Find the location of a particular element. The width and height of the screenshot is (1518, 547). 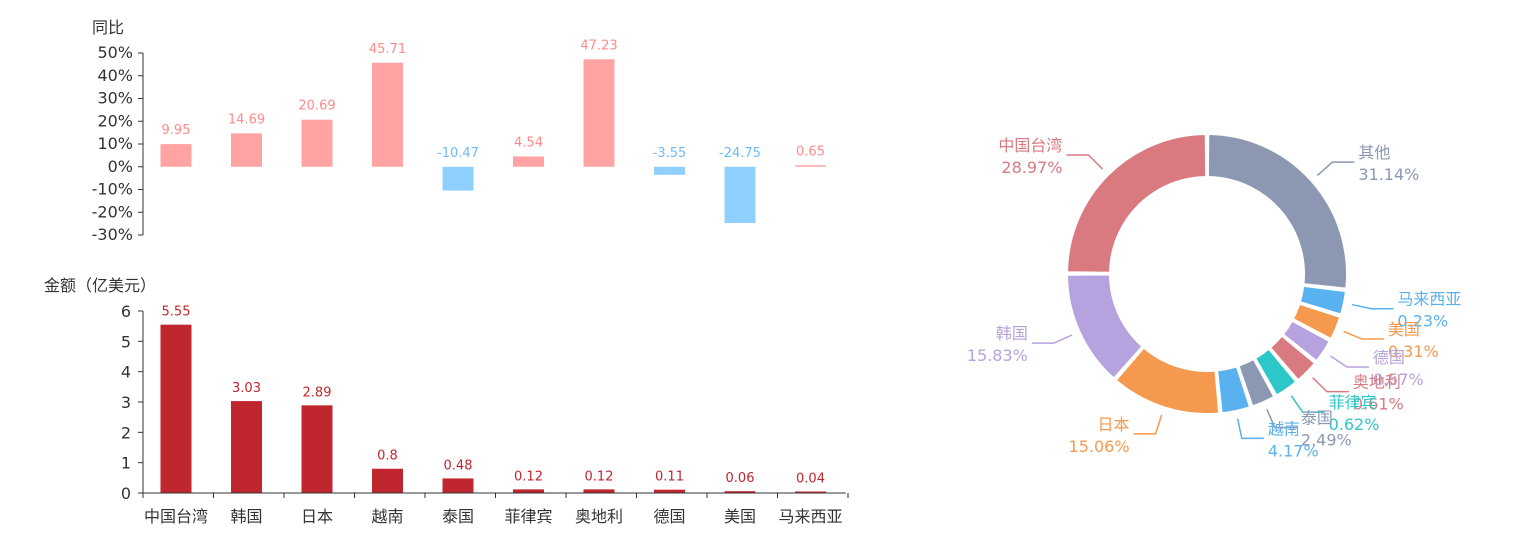

yoy-value-label: 9.95 is located at coordinates (176, 130).